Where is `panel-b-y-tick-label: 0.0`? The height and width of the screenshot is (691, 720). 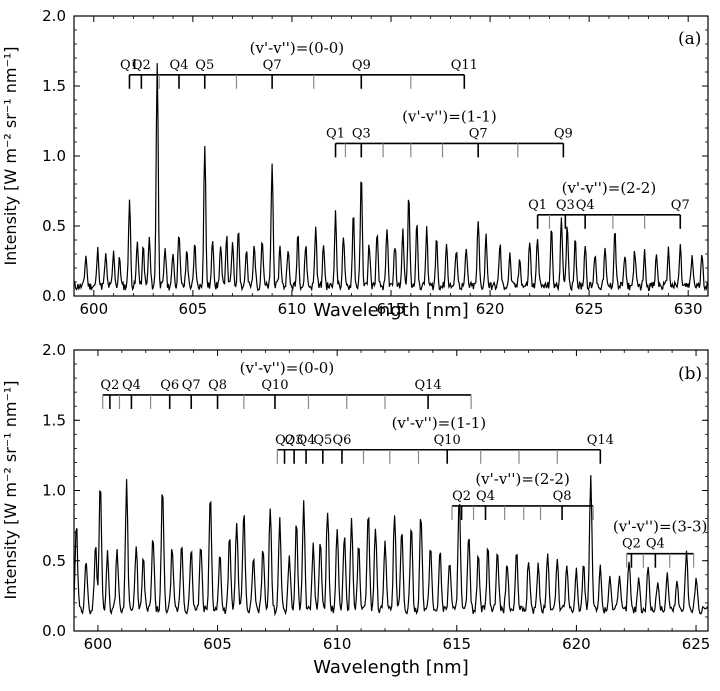
panel-b-y-tick-label: 0.0 is located at coordinates (54, 631).